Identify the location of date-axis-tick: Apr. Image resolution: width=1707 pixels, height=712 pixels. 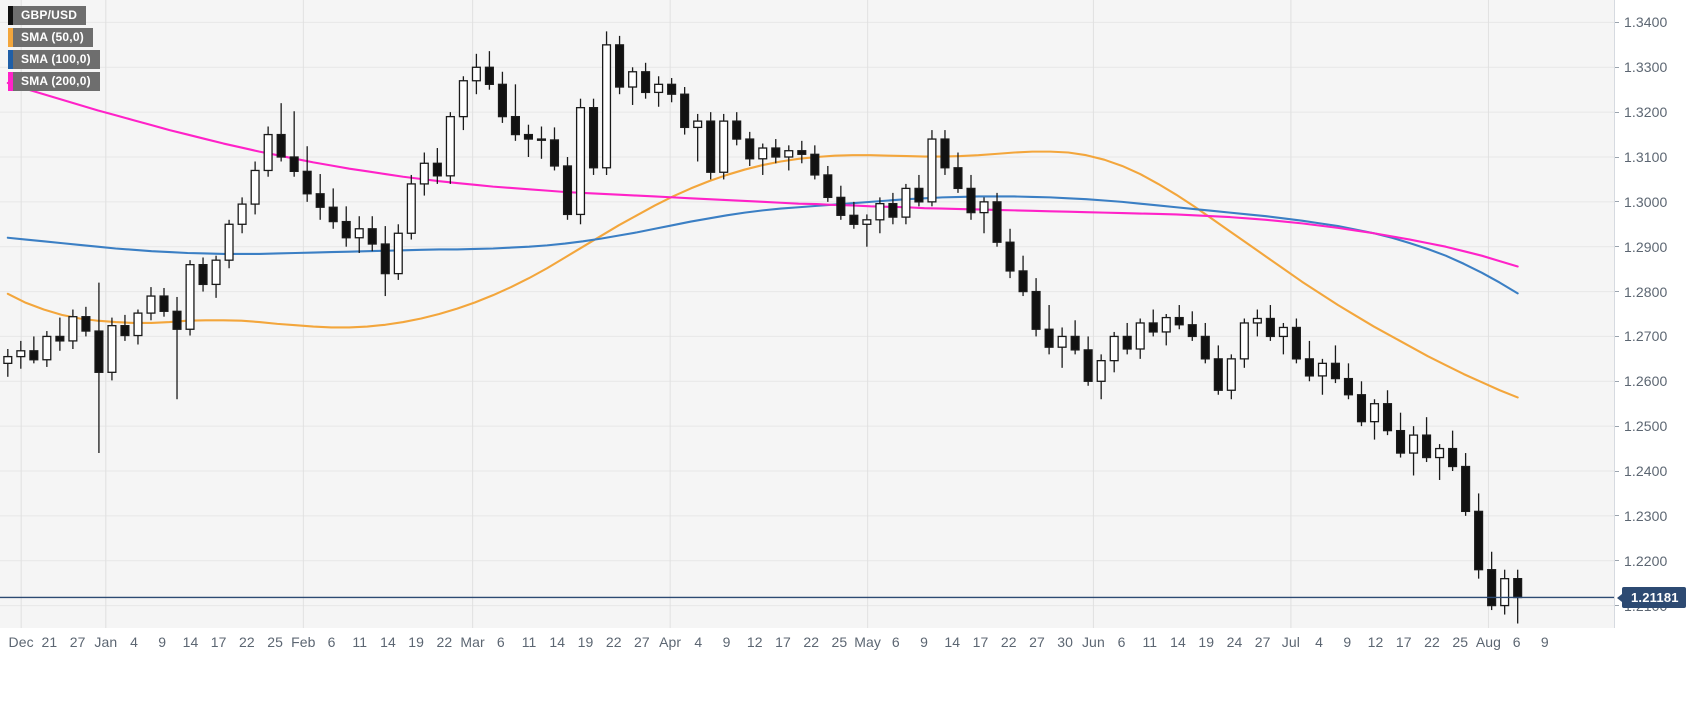
(670, 642).